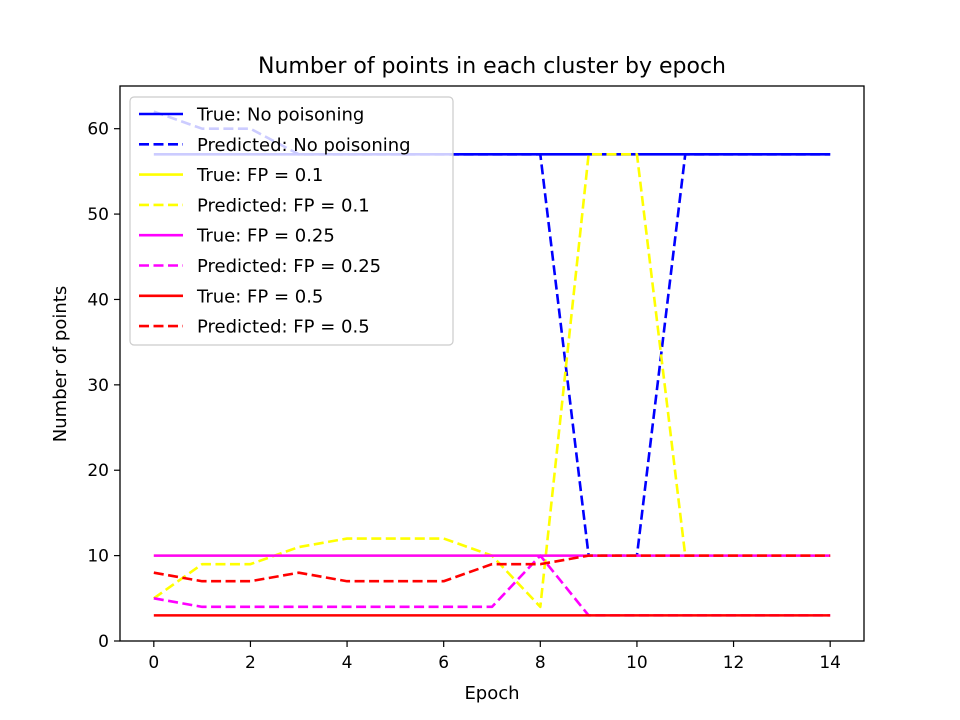 The width and height of the screenshot is (960, 720). What do you see at coordinates (259, 296) in the screenshot?
I see `legend-label-7: True: FP = 0.5` at bounding box center [259, 296].